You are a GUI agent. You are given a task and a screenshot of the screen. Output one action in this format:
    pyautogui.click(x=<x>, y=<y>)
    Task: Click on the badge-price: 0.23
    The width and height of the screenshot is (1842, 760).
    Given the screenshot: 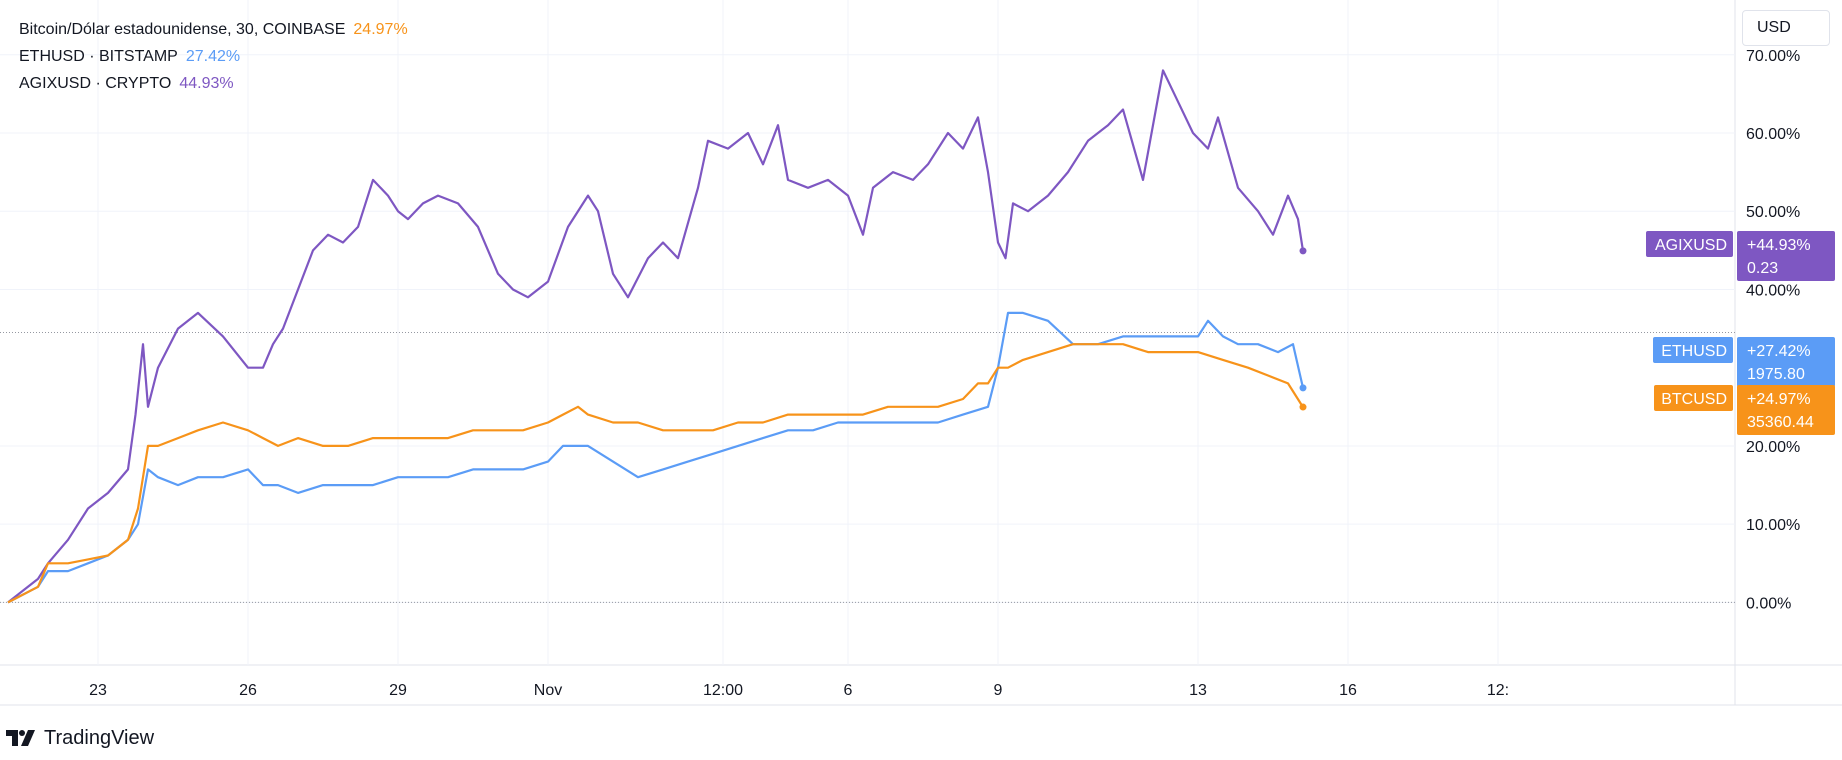 What is the action you would take?
    pyautogui.click(x=1762, y=268)
    